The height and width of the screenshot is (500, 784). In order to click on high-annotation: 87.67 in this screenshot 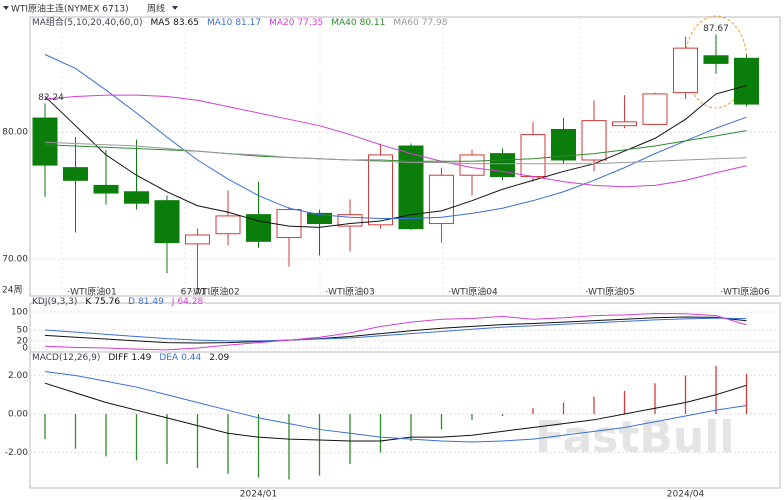, I will do `click(716, 29)`.